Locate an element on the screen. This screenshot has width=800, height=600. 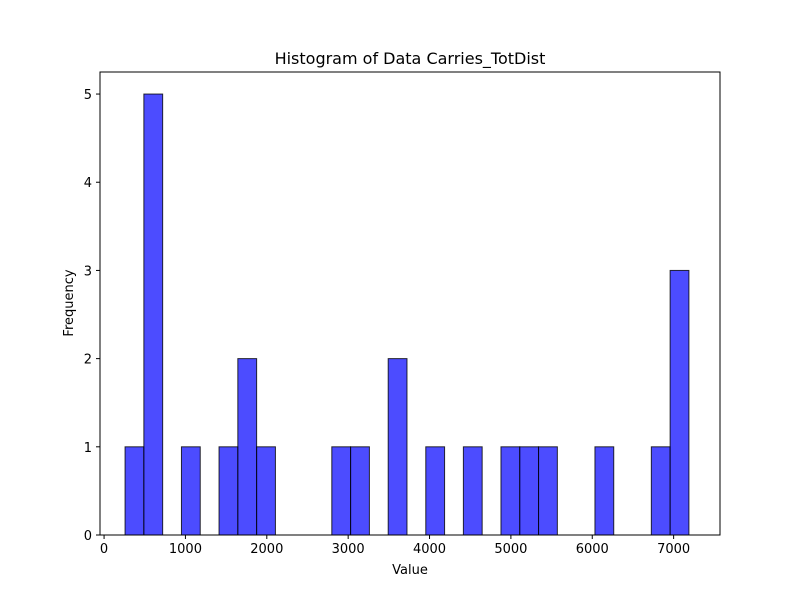
x-tick-label: 0 is located at coordinates (104, 549).